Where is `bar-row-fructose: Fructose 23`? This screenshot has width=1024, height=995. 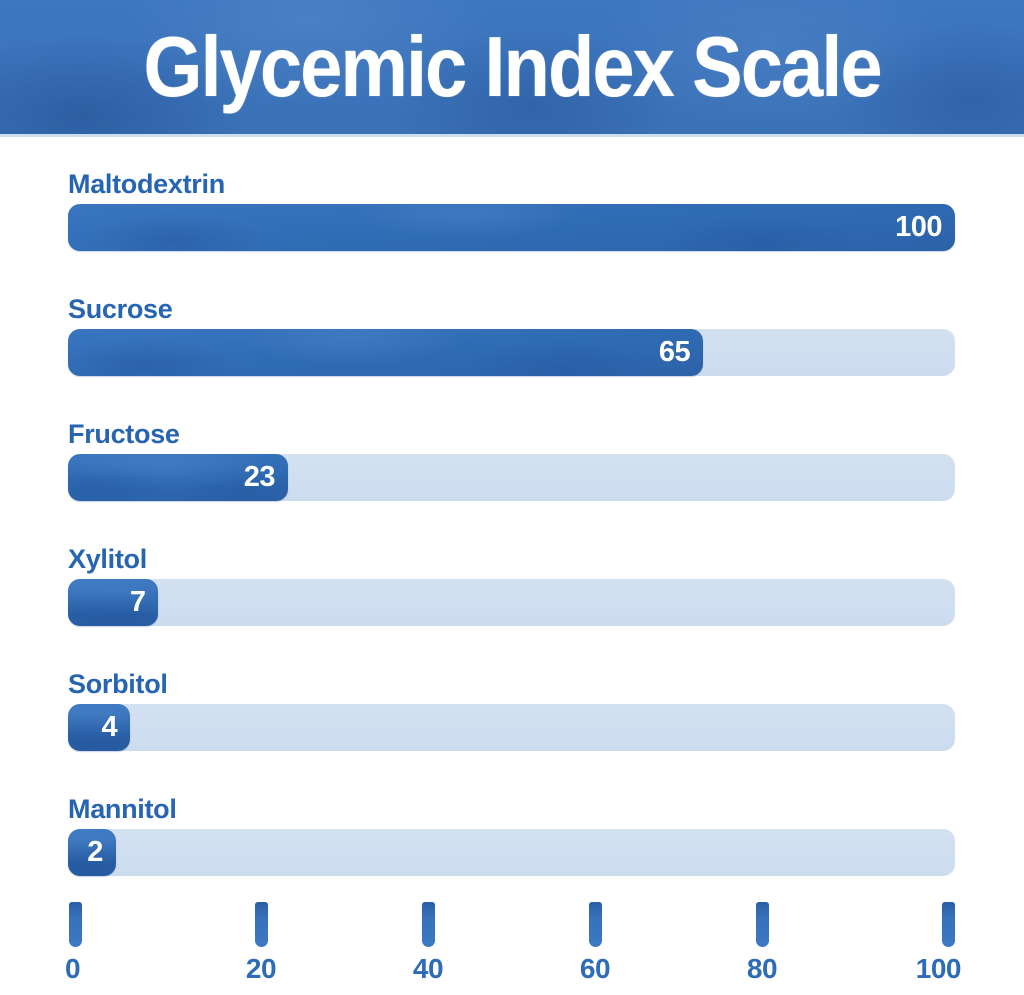
bar-row-fructose: Fructose 23 is located at coordinates (511, 460).